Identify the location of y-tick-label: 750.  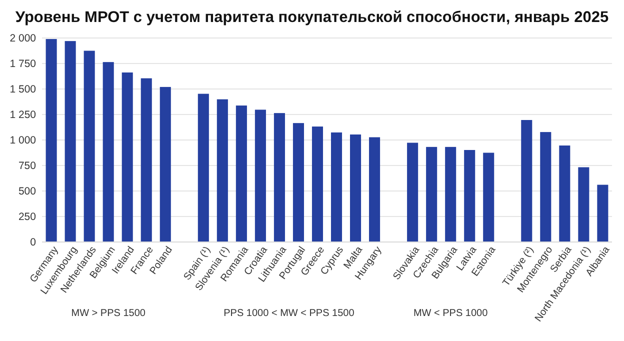
(27, 166).